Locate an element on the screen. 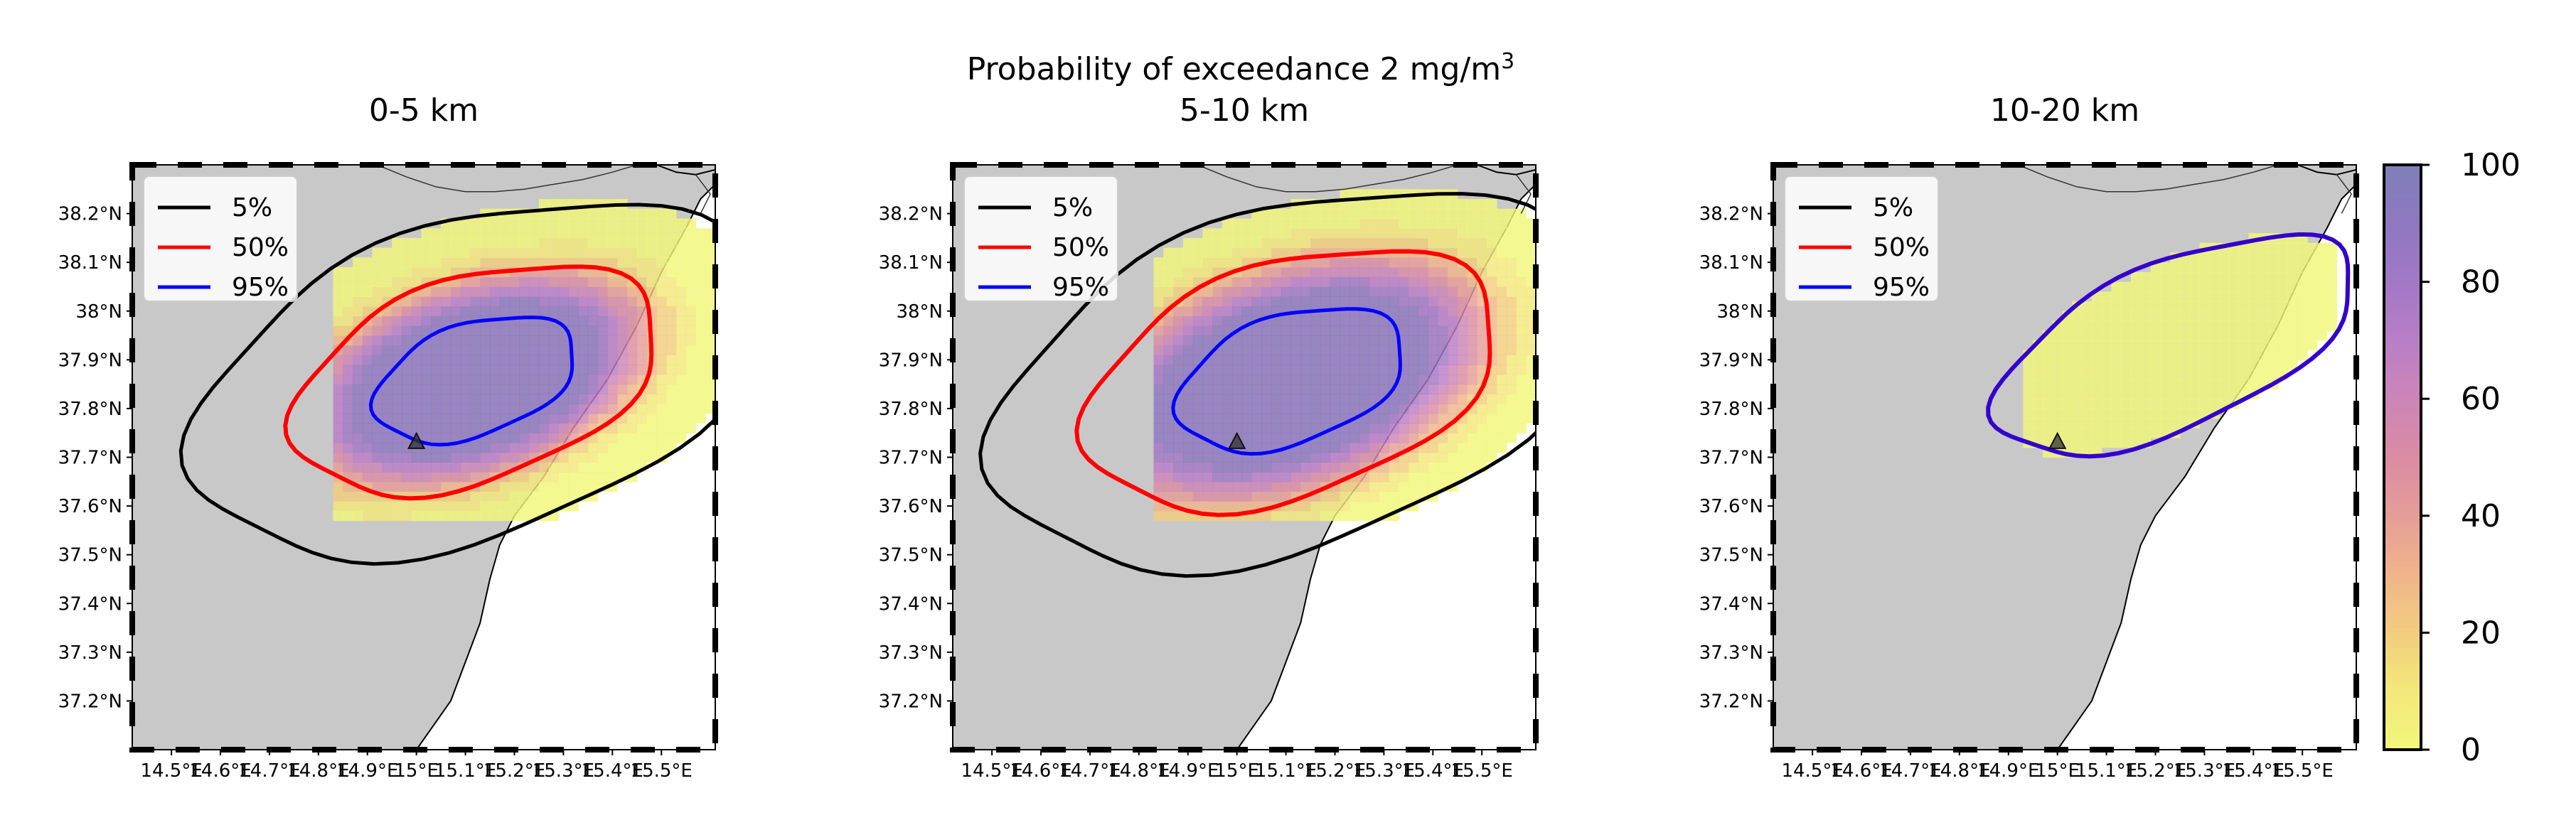  colorbar-tick-label: 80 is located at coordinates (2481, 282).